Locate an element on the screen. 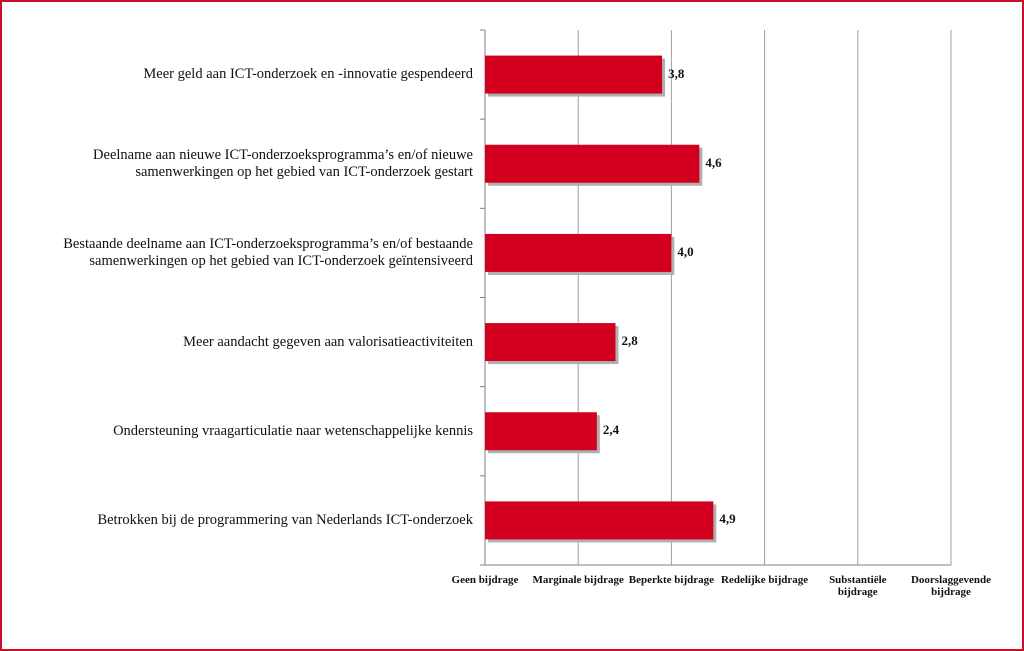 This screenshot has width=1024, height=651. x-tick-label: Doorslaggevende bijdrage is located at coordinates (951, 586).